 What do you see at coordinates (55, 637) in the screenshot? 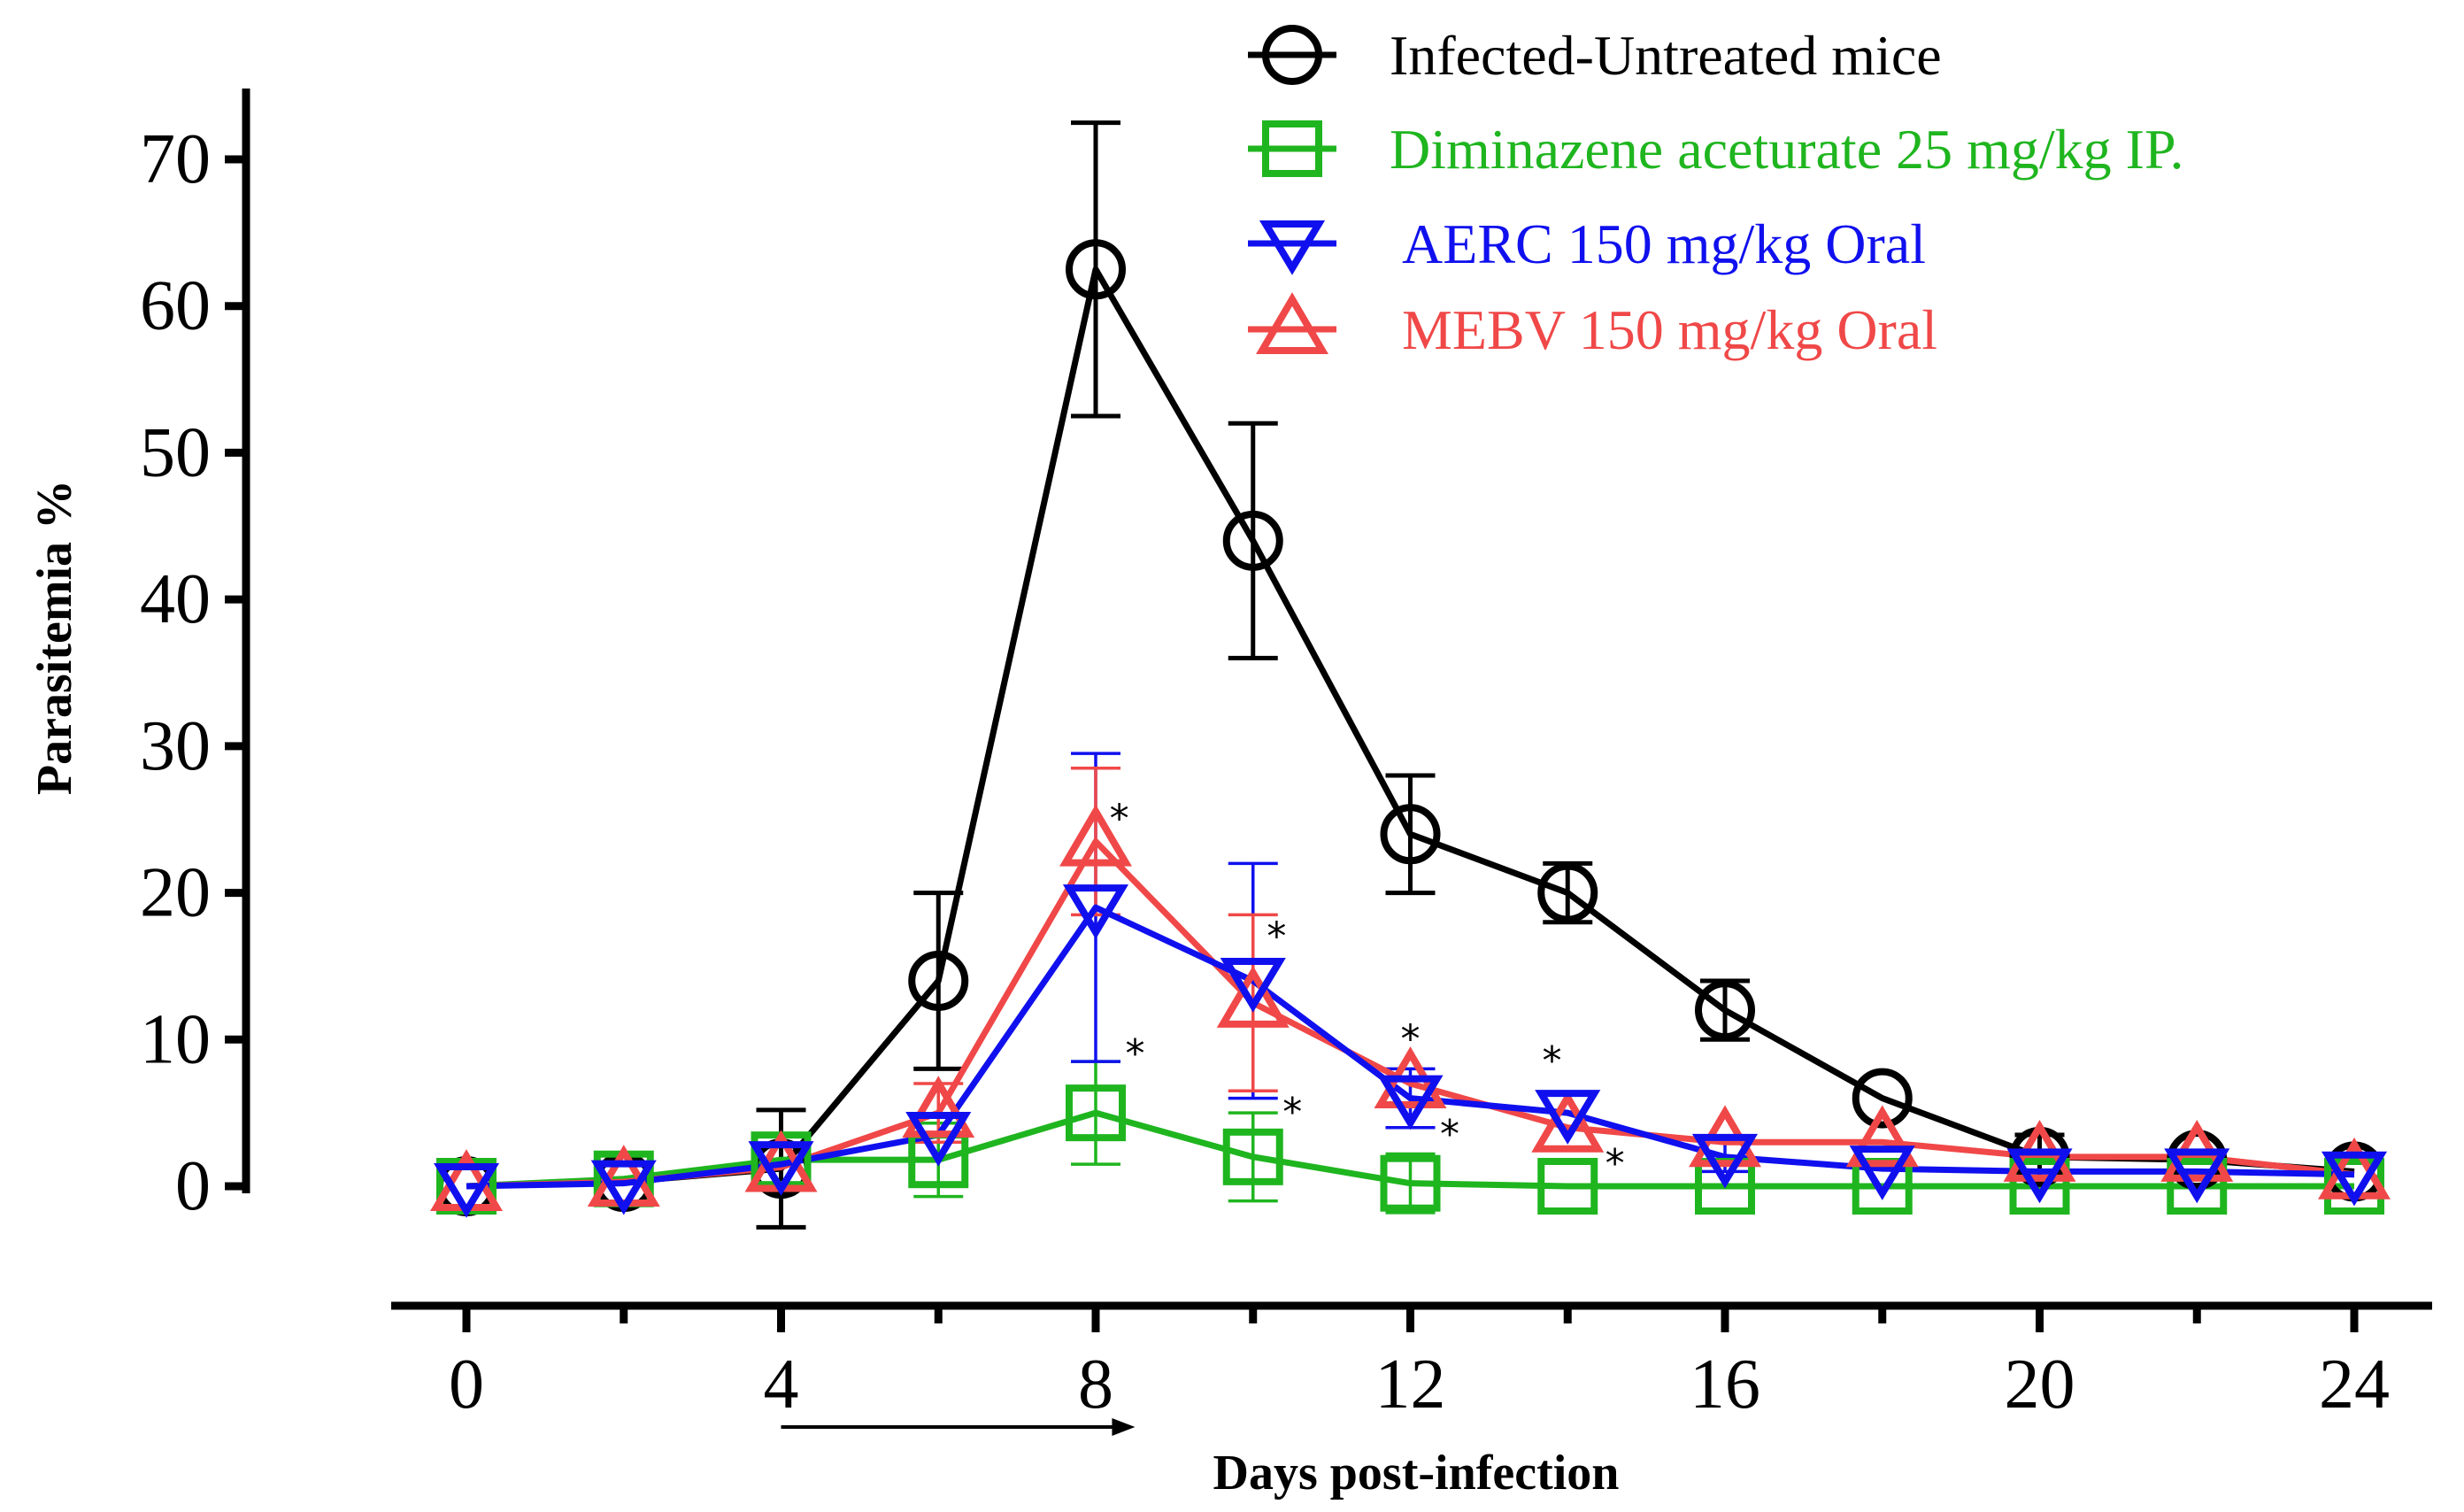
I see `y-axis-title: Parasitemia %` at bounding box center [55, 637].